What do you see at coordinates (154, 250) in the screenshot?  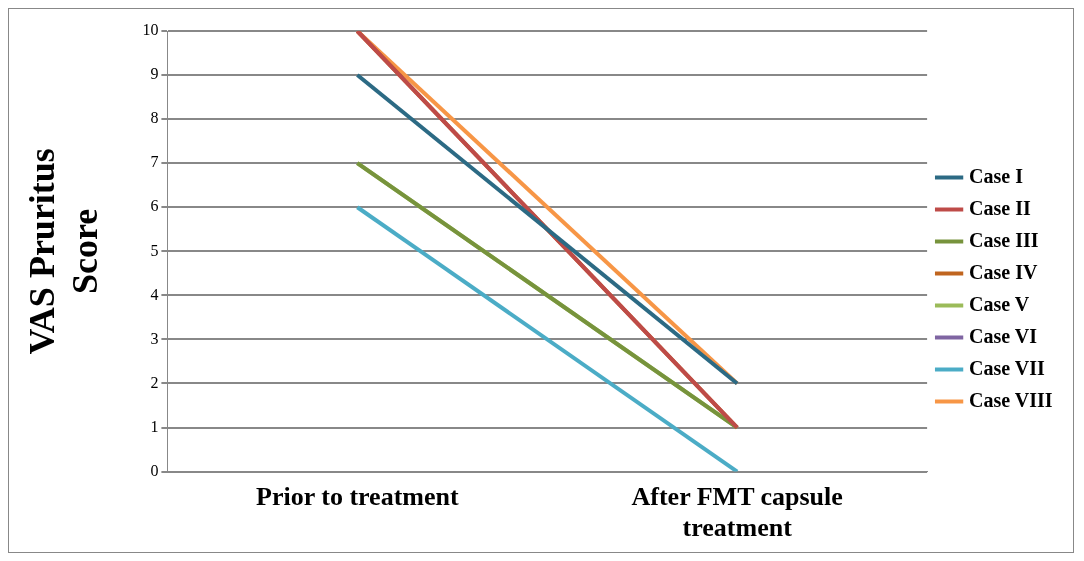 I see `y-tick-label: 5` at bounding box center [154, 250].